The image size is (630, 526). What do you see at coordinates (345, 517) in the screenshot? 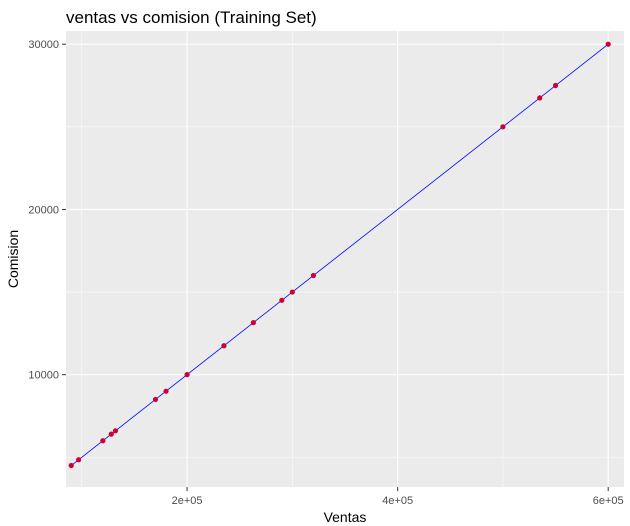
I see `x-axis-title: Ventas` at bounding box center [345, 517].